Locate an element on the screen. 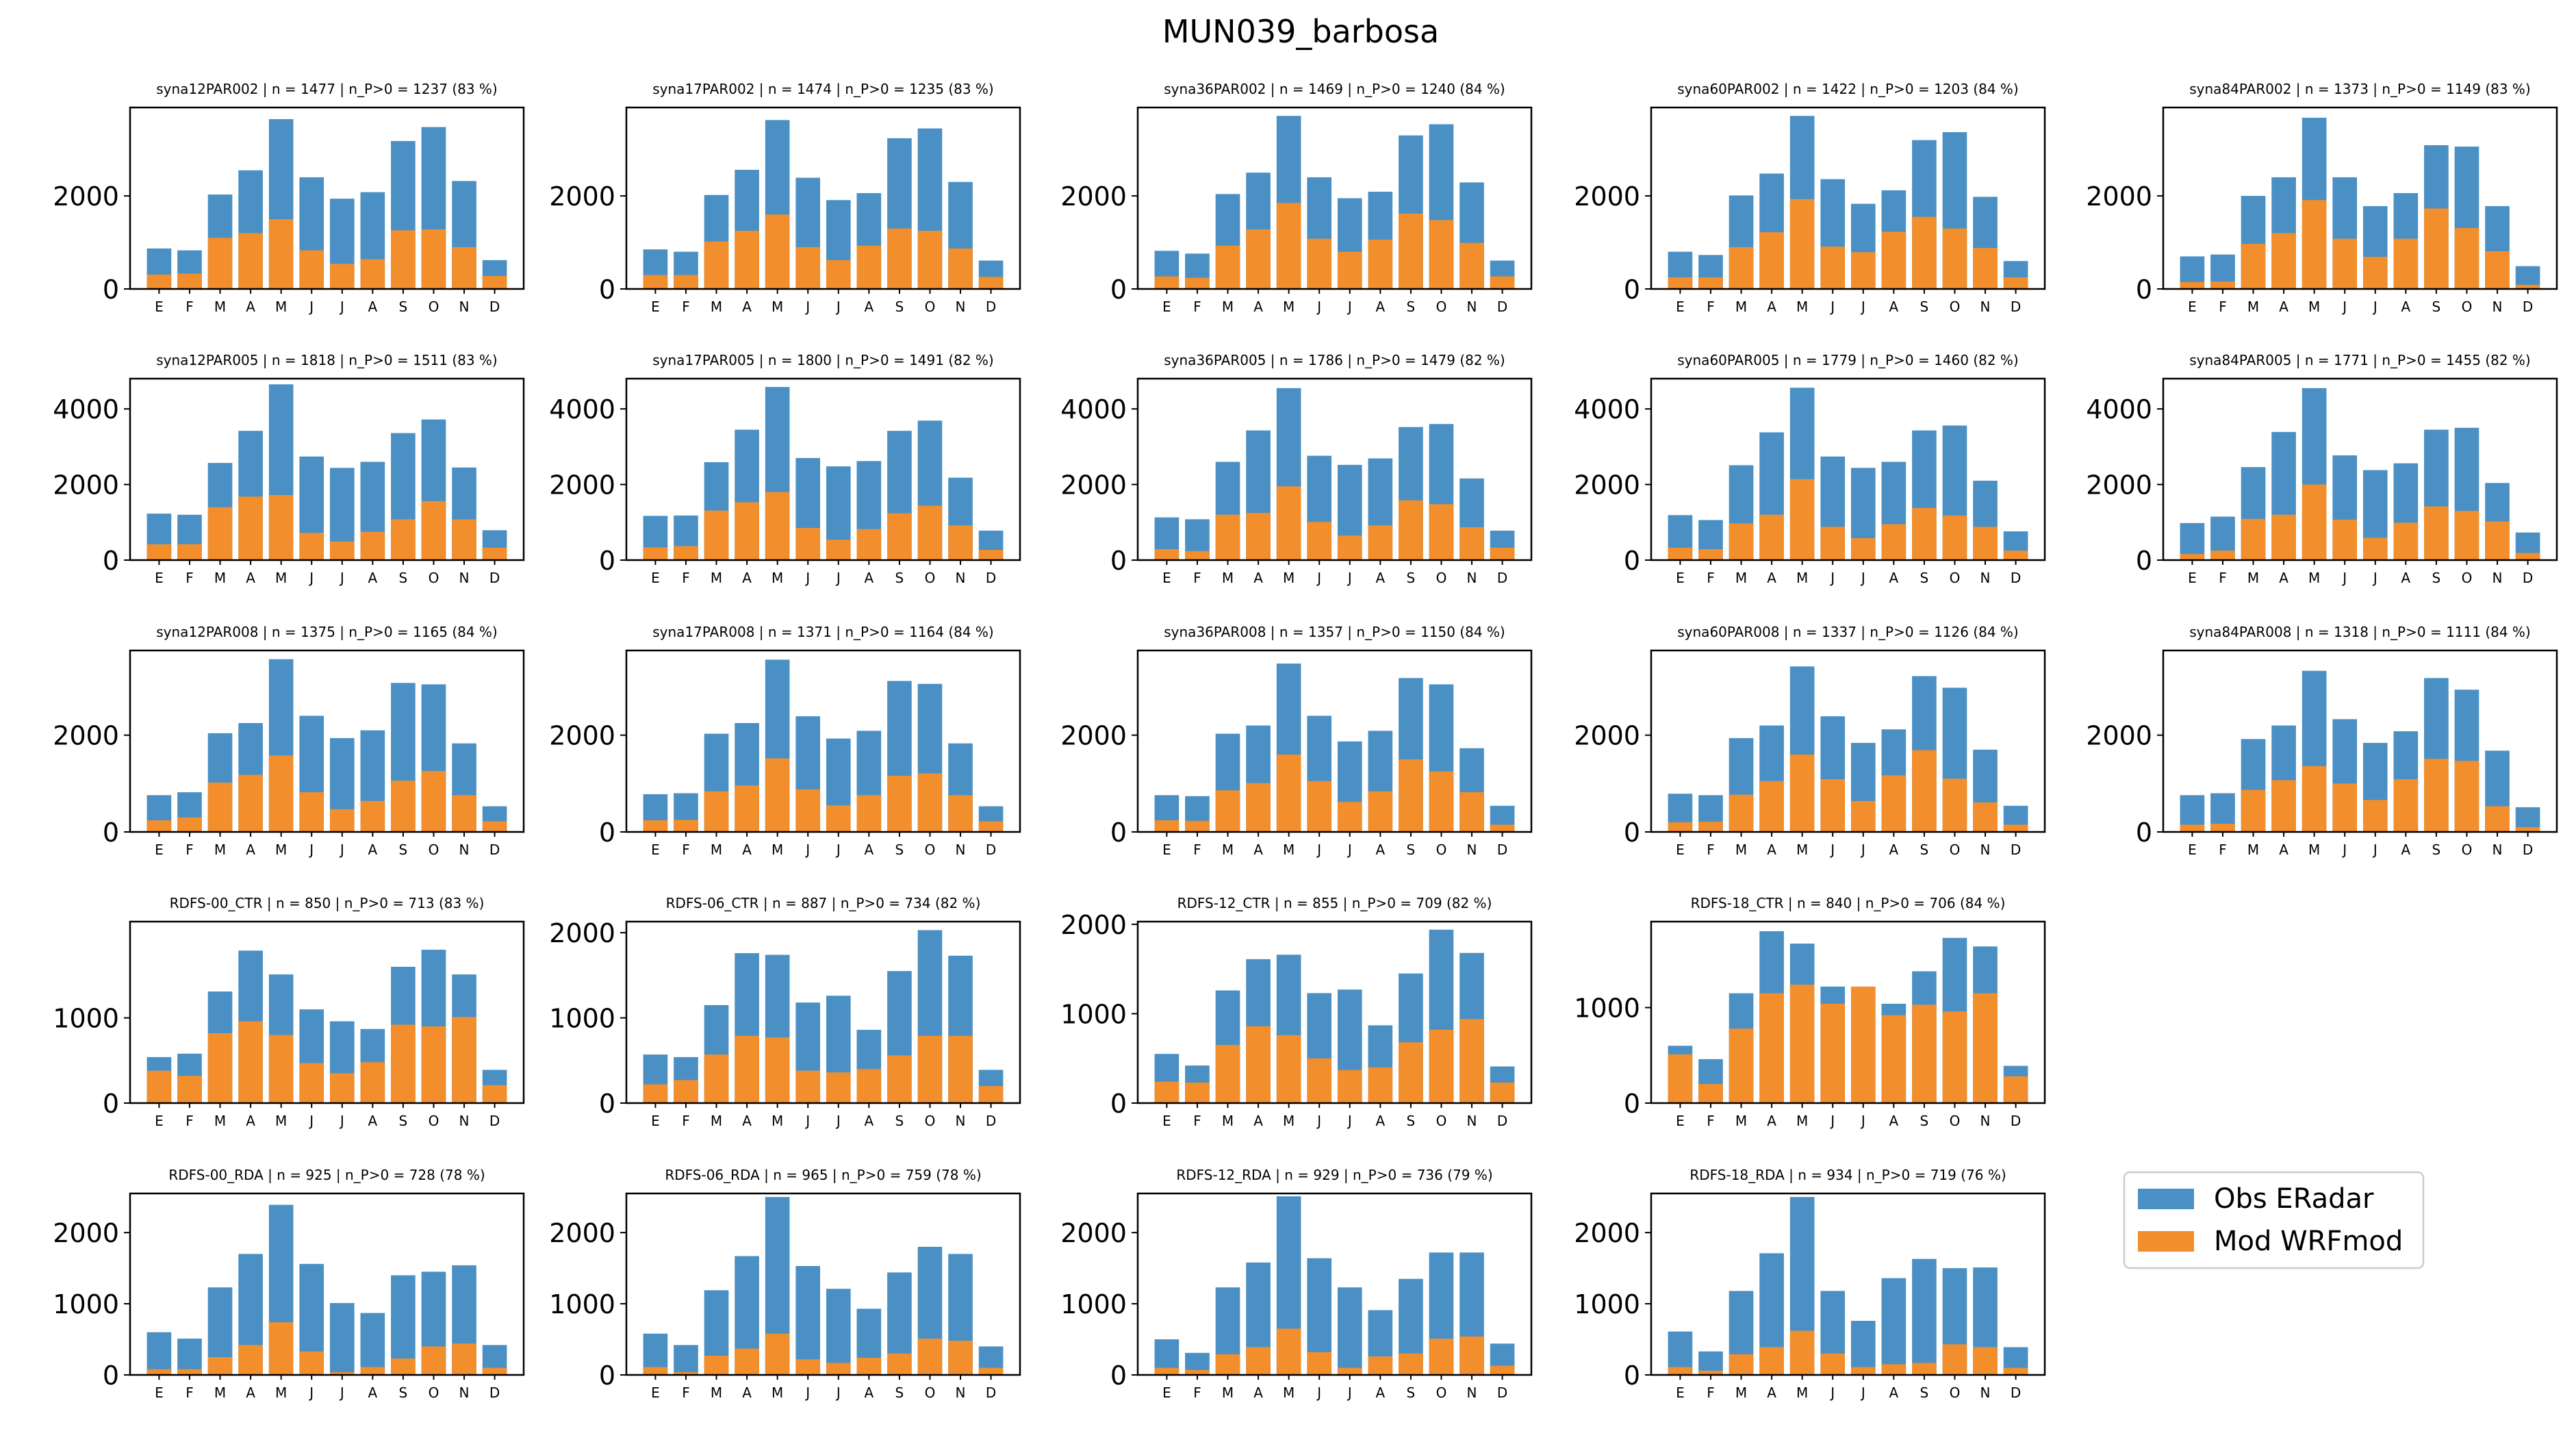  legend: Obs ERadar Mod WRFmod is located at coordinates (2274, 1220).